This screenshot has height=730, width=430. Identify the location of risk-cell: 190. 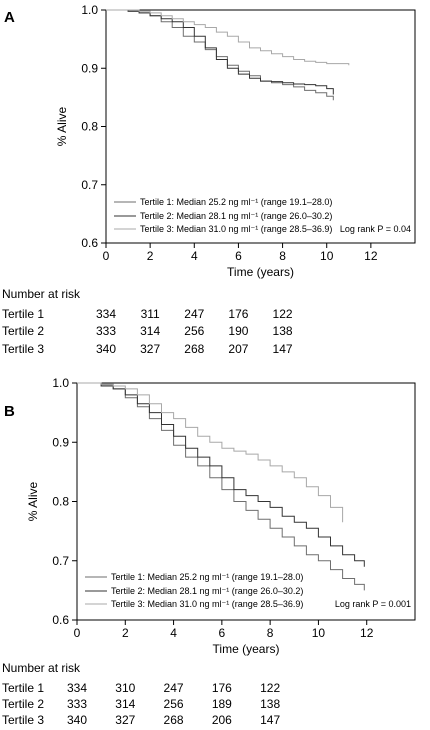
(238, 331).